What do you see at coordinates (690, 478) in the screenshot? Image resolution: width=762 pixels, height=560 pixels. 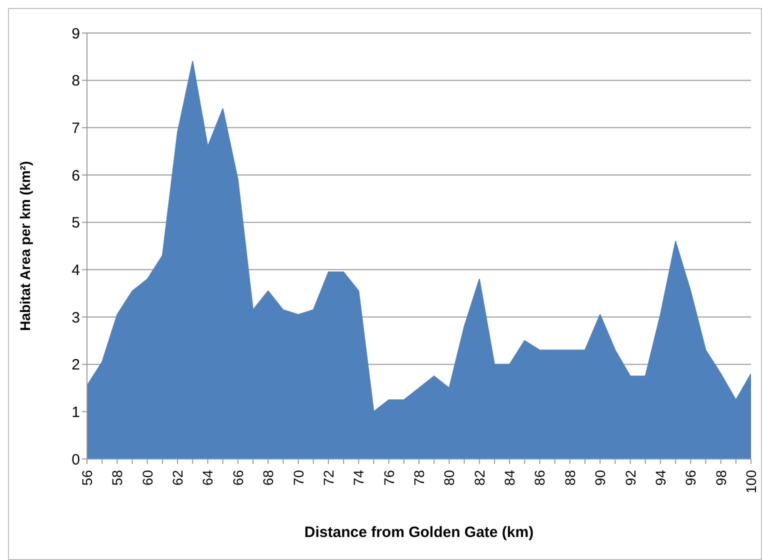 I see `x-tick-label: 96` at bounding box center [690, 478].